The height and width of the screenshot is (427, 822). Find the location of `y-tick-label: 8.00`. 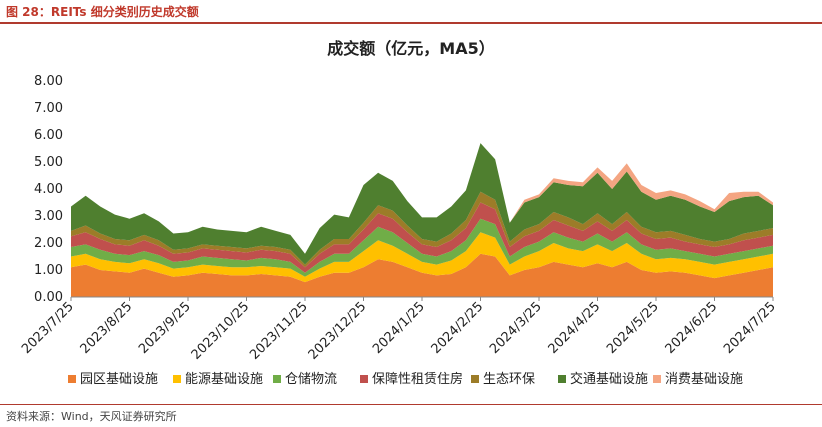

y-tick-label: 8.00 is located at coordinates (48, 81).